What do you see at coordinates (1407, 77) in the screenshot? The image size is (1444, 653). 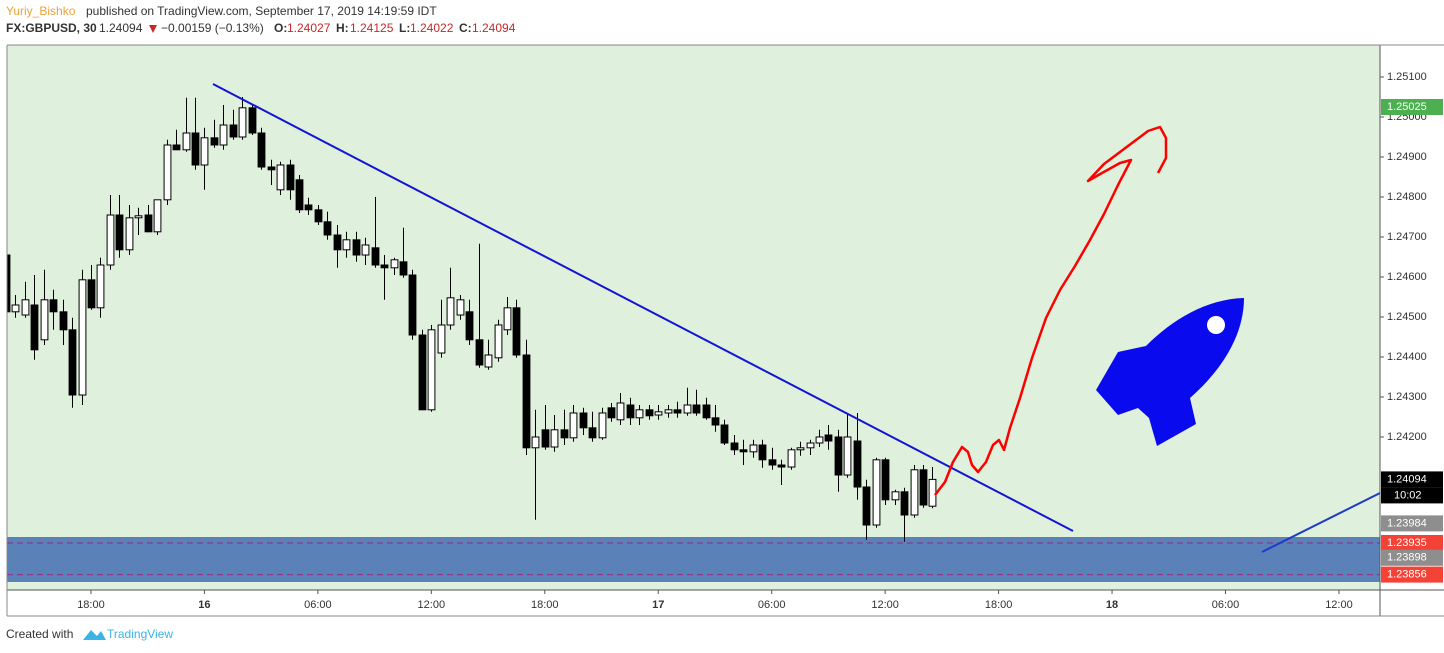 I see `y-tick-label: 1.25100` at bounding box center [1407, 77].